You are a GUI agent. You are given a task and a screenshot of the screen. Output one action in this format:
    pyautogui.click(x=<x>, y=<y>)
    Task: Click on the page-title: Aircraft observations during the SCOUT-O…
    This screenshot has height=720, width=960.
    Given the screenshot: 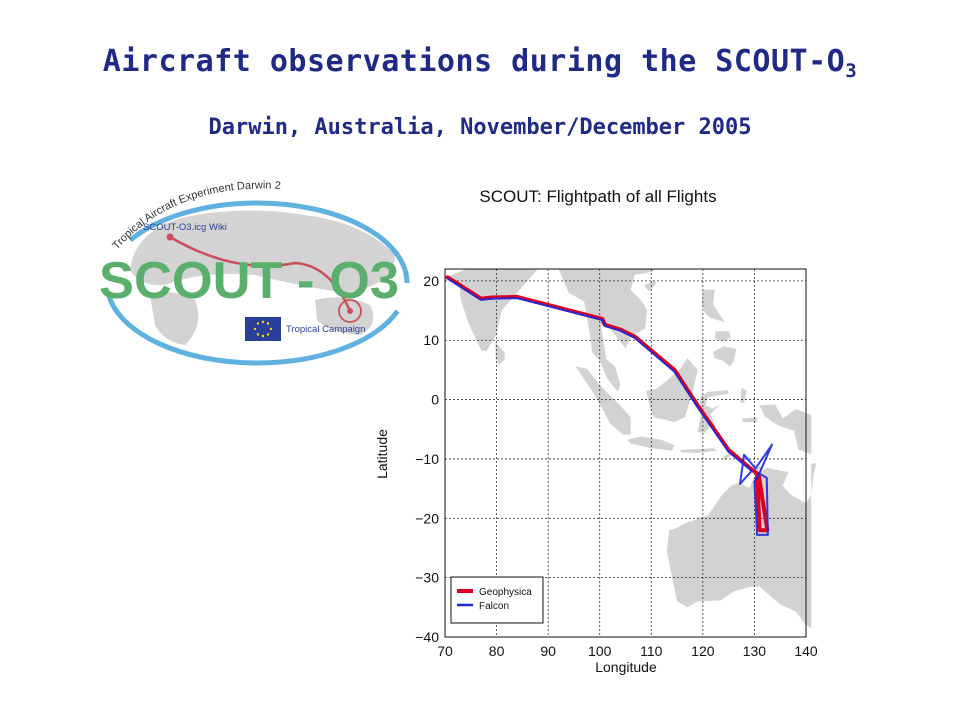 What is the action you would take?
    pyautogui.click(x=480, y=63)
    